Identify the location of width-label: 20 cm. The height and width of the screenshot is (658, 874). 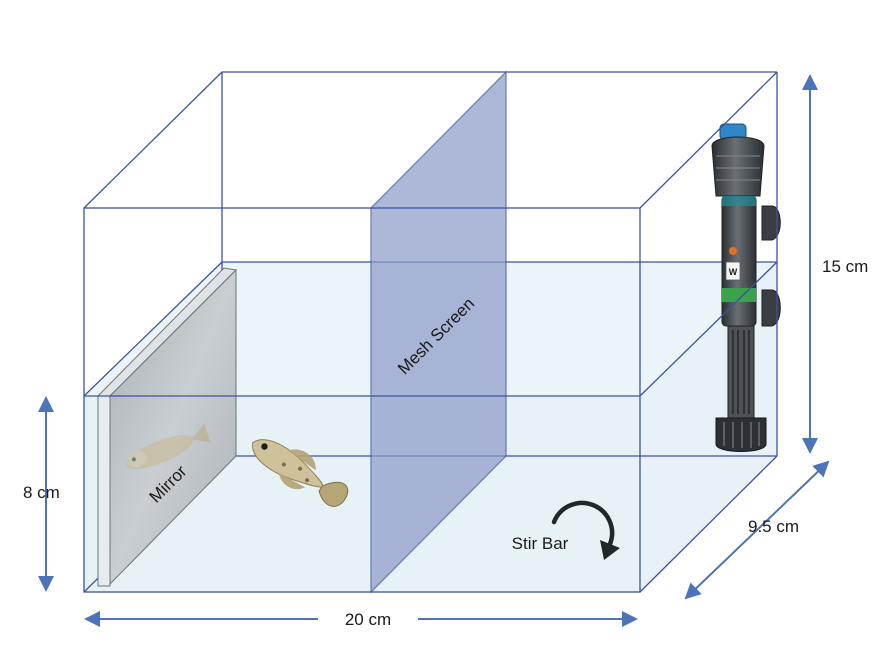
(368, 619).